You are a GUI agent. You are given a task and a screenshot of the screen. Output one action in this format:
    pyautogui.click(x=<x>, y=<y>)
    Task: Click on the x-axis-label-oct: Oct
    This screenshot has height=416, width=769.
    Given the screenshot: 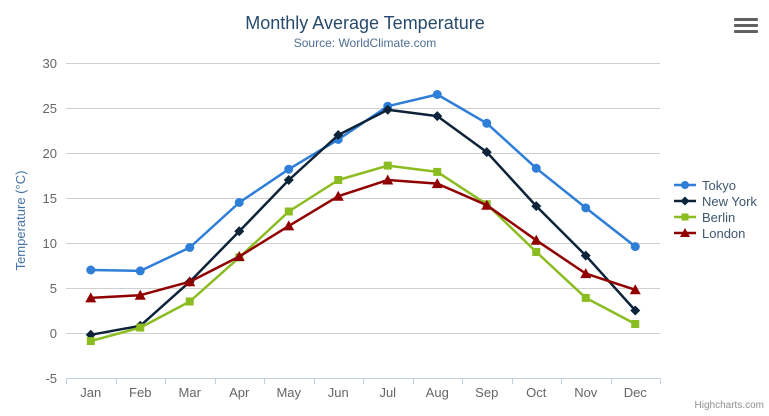 What is the action you would take?
    pyautogui.click(x=536, y=392)
    